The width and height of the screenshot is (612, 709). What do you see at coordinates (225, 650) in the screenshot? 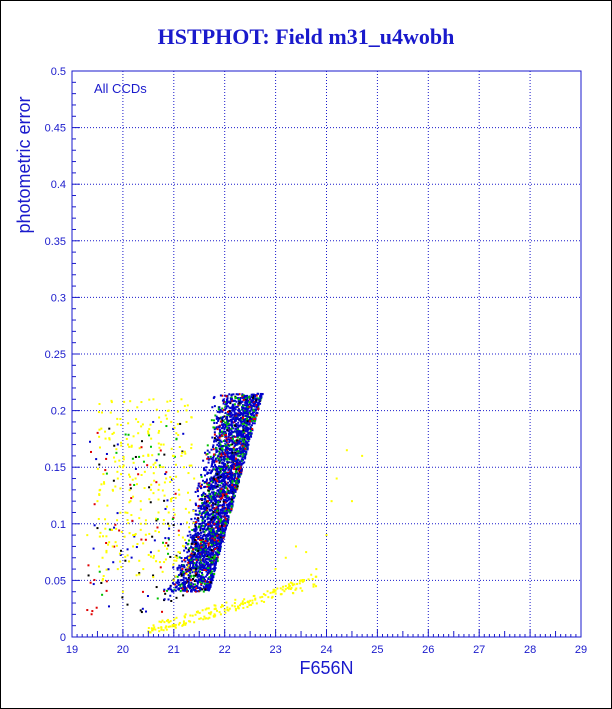
I see `x-tick-label: 22` at bounding box center [225, 650].